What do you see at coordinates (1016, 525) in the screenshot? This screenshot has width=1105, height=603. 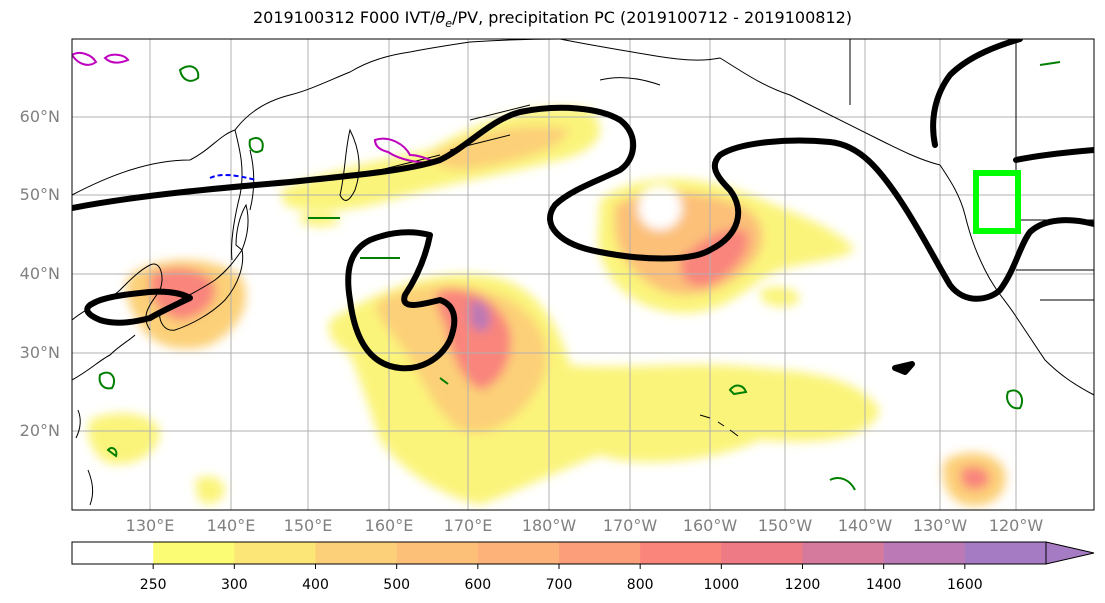 I see `lon-label-120w: 120°W` at bounding box center [1016, 525].